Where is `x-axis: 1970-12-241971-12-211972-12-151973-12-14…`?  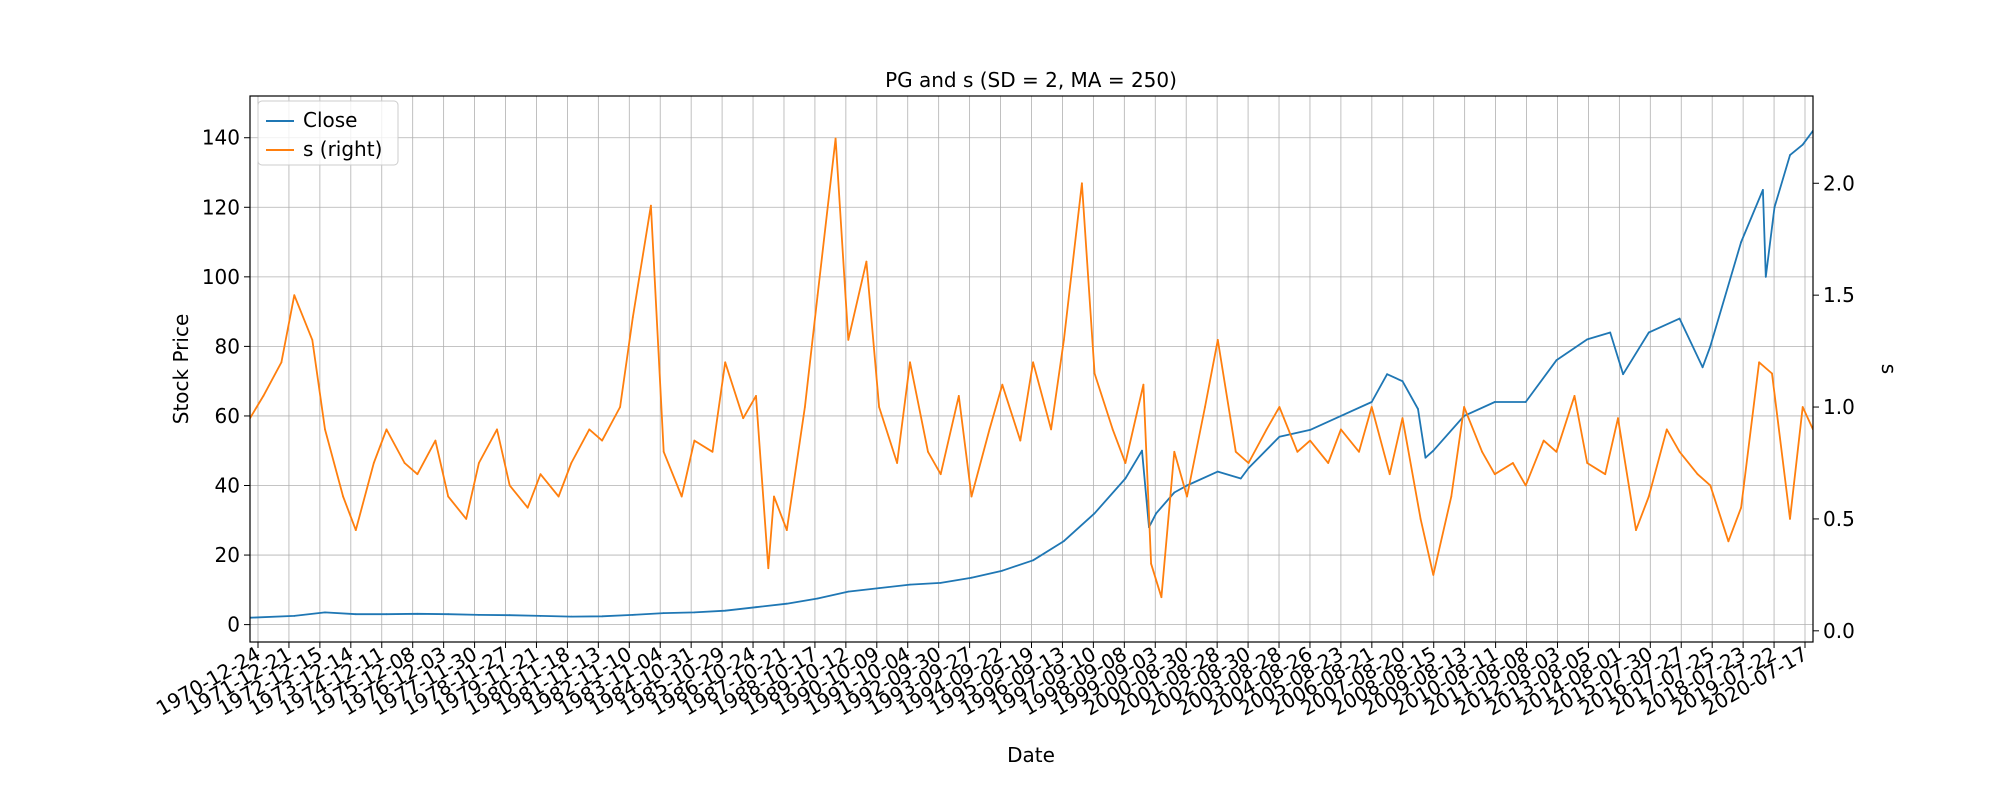 x-axis: 1970-12-241971-12-211972-12-151973-12-14… is located at coordinates (982, 681).